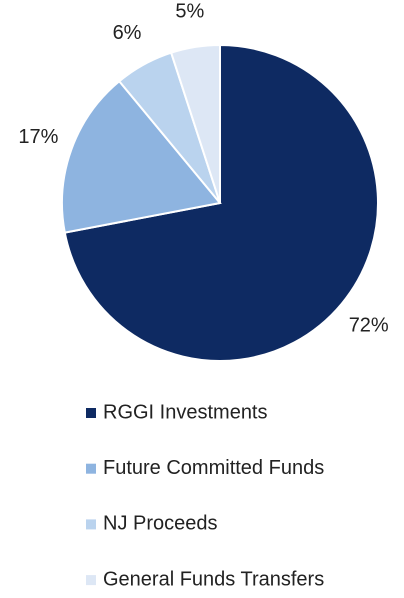 This screenshot has width=404, height=598. I want to click on data-label: 5%, so click(189, 12).